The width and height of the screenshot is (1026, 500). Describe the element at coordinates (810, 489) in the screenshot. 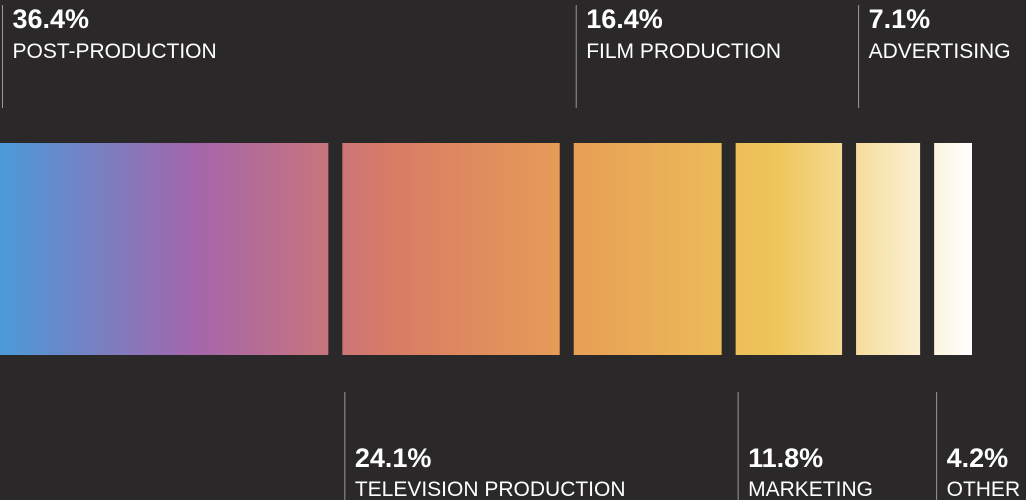

I see `category-label-marketing: MARKETING` at that location.